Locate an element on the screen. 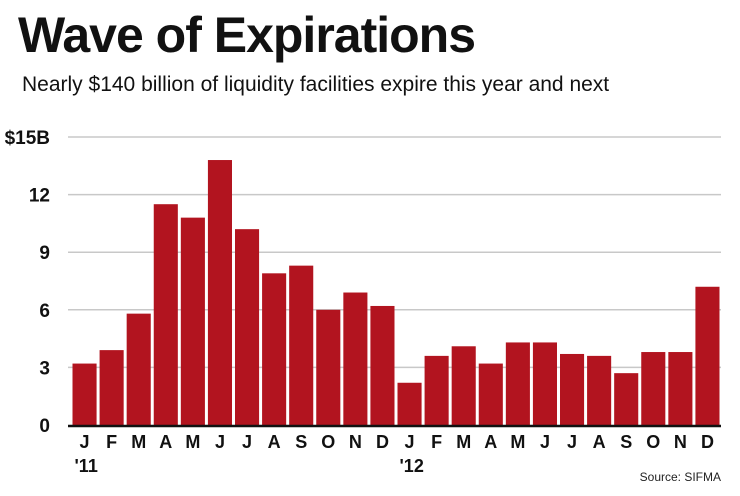  y-tick-label: 3 is located at coordinates (44, 368).